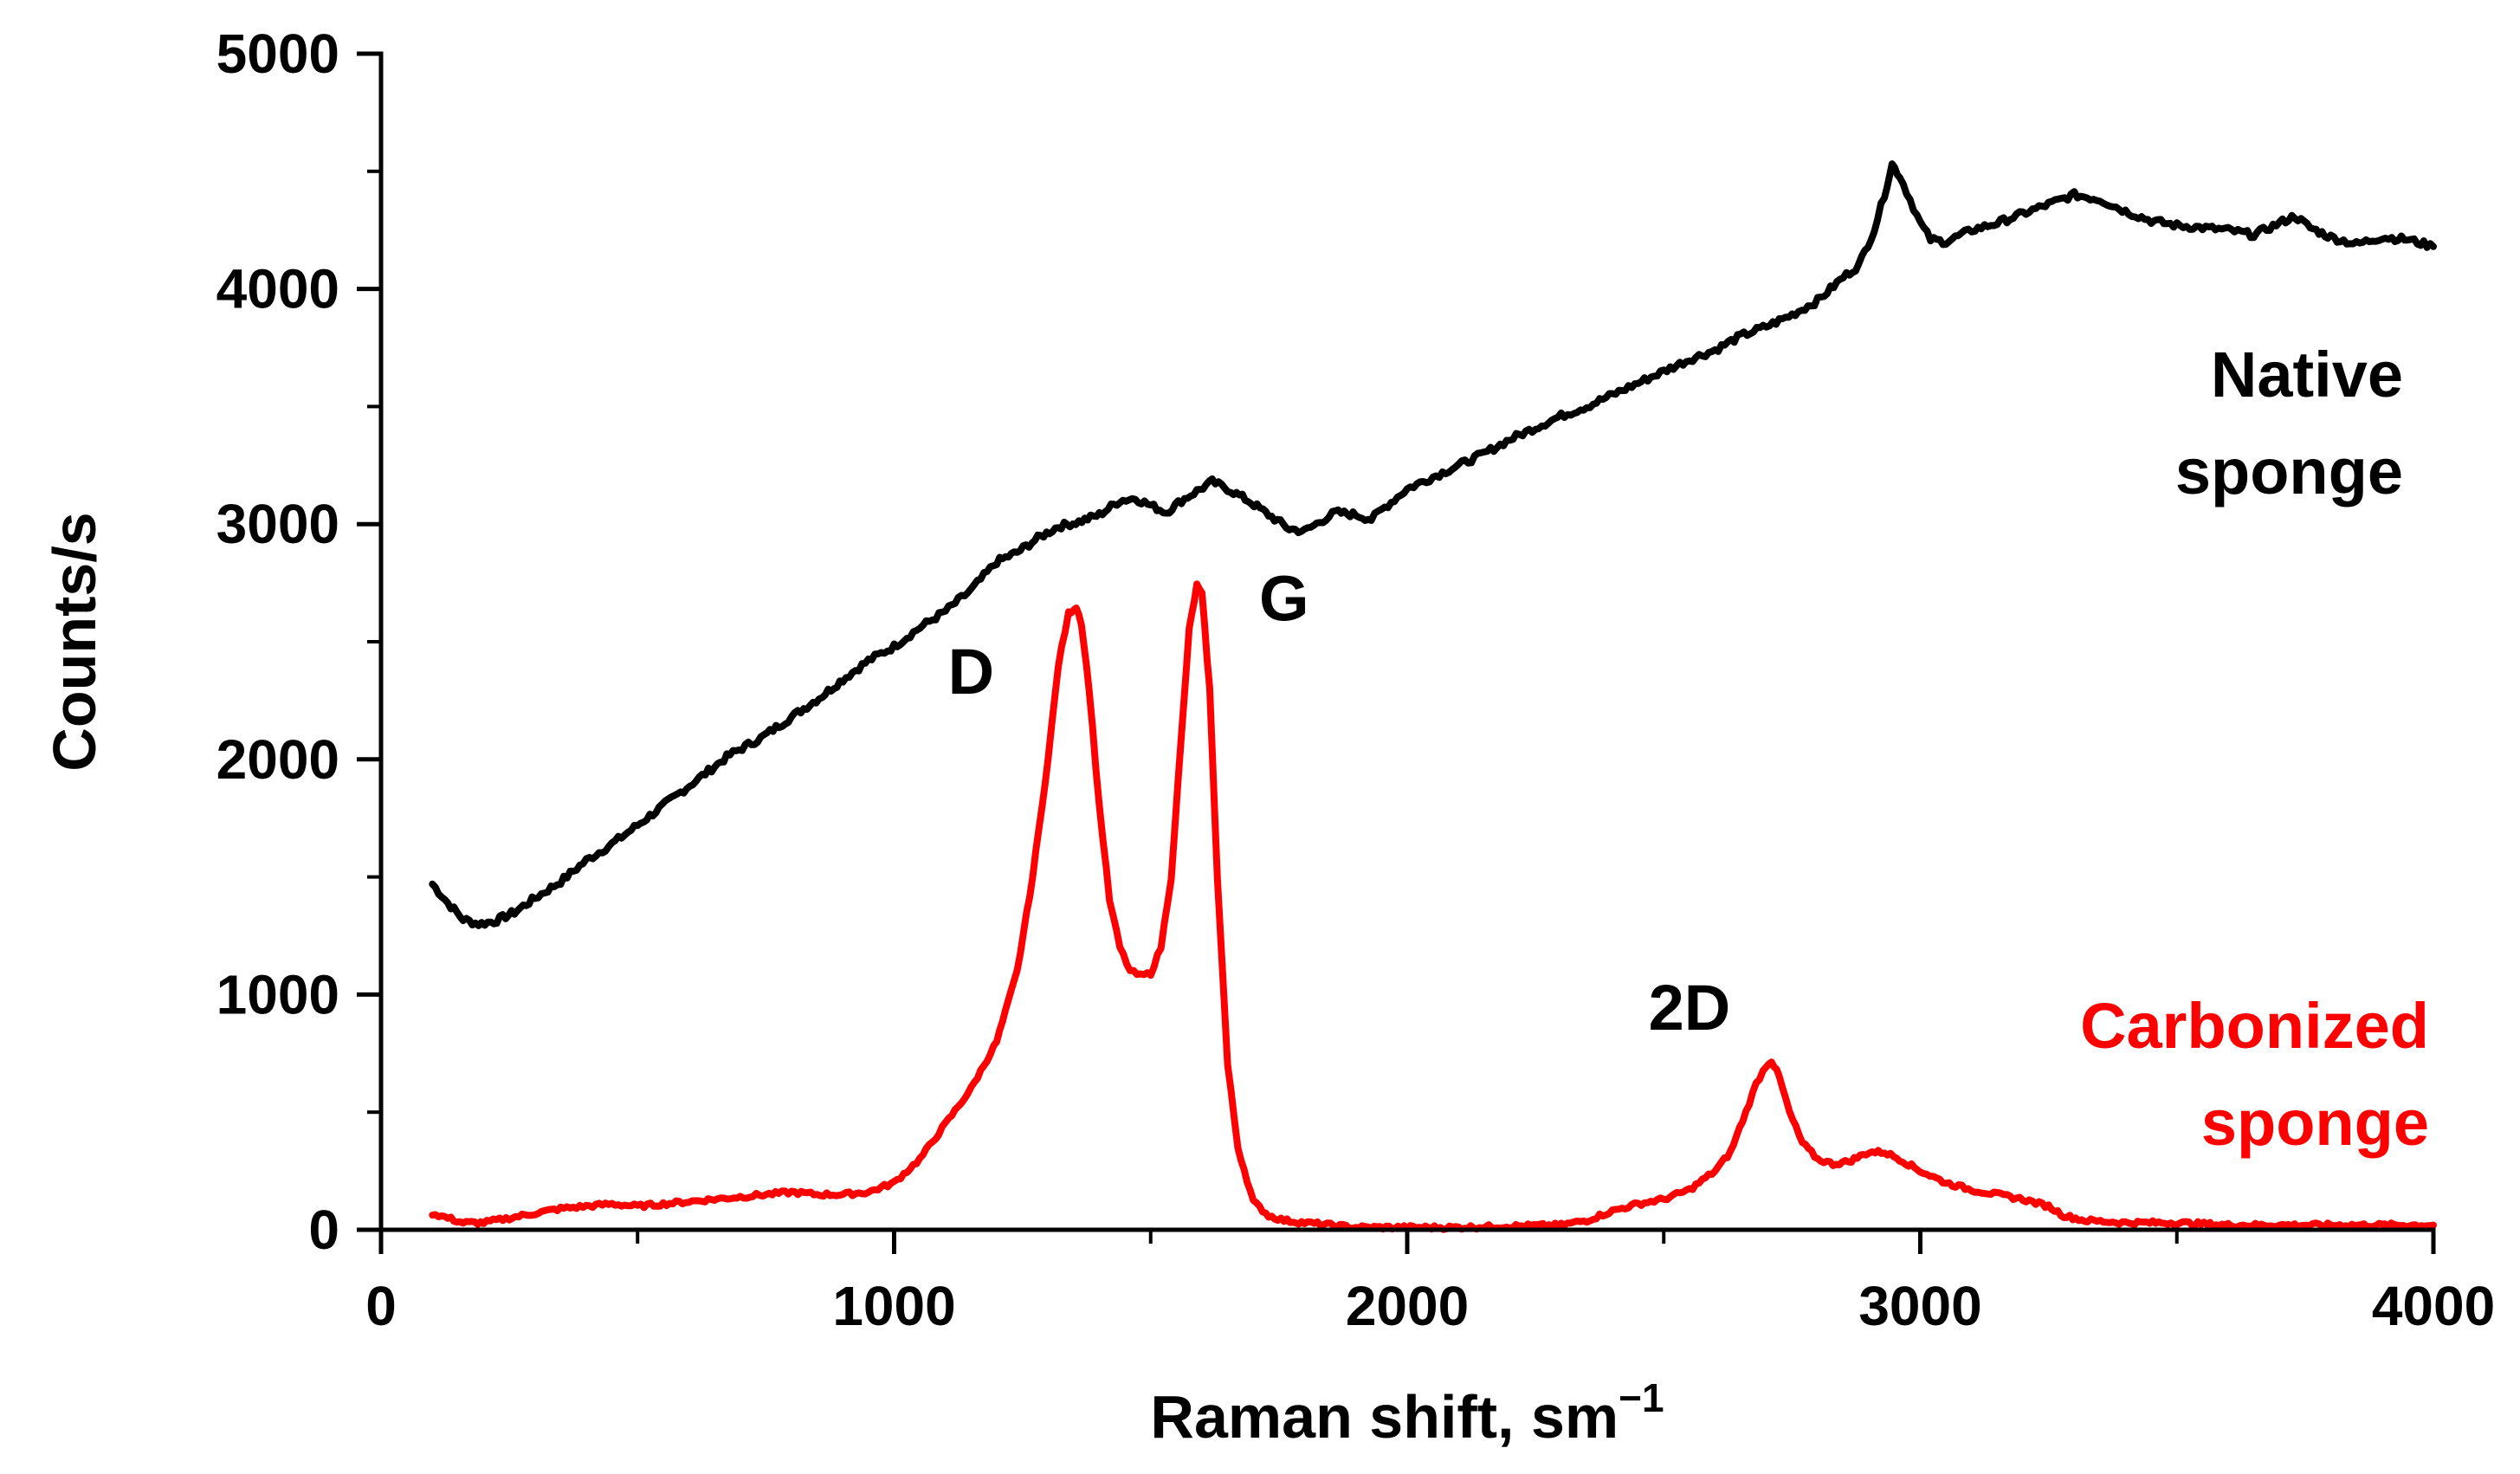 The height and width of the screenshot is (1474, 2520). What do you see at coordinates (1641, 1397) in the screenshot?
I see `x-axis-title-superscript: −1` at bounding box center [1641, 1397].